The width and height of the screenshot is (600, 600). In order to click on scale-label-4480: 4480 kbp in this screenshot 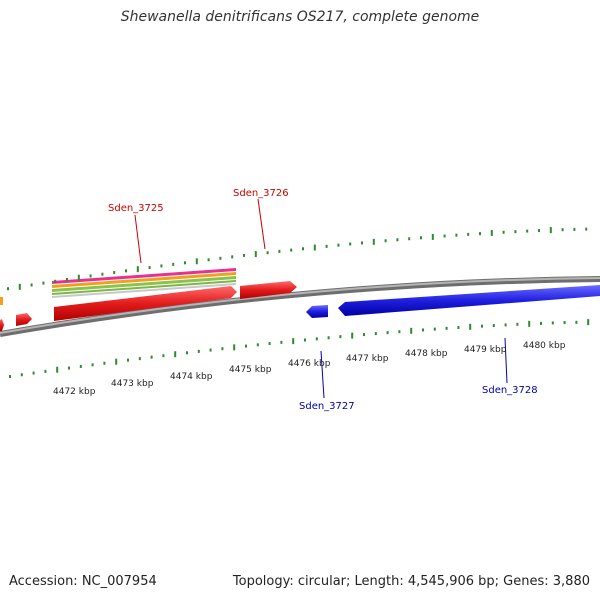, I will do `click(544, 346)`.